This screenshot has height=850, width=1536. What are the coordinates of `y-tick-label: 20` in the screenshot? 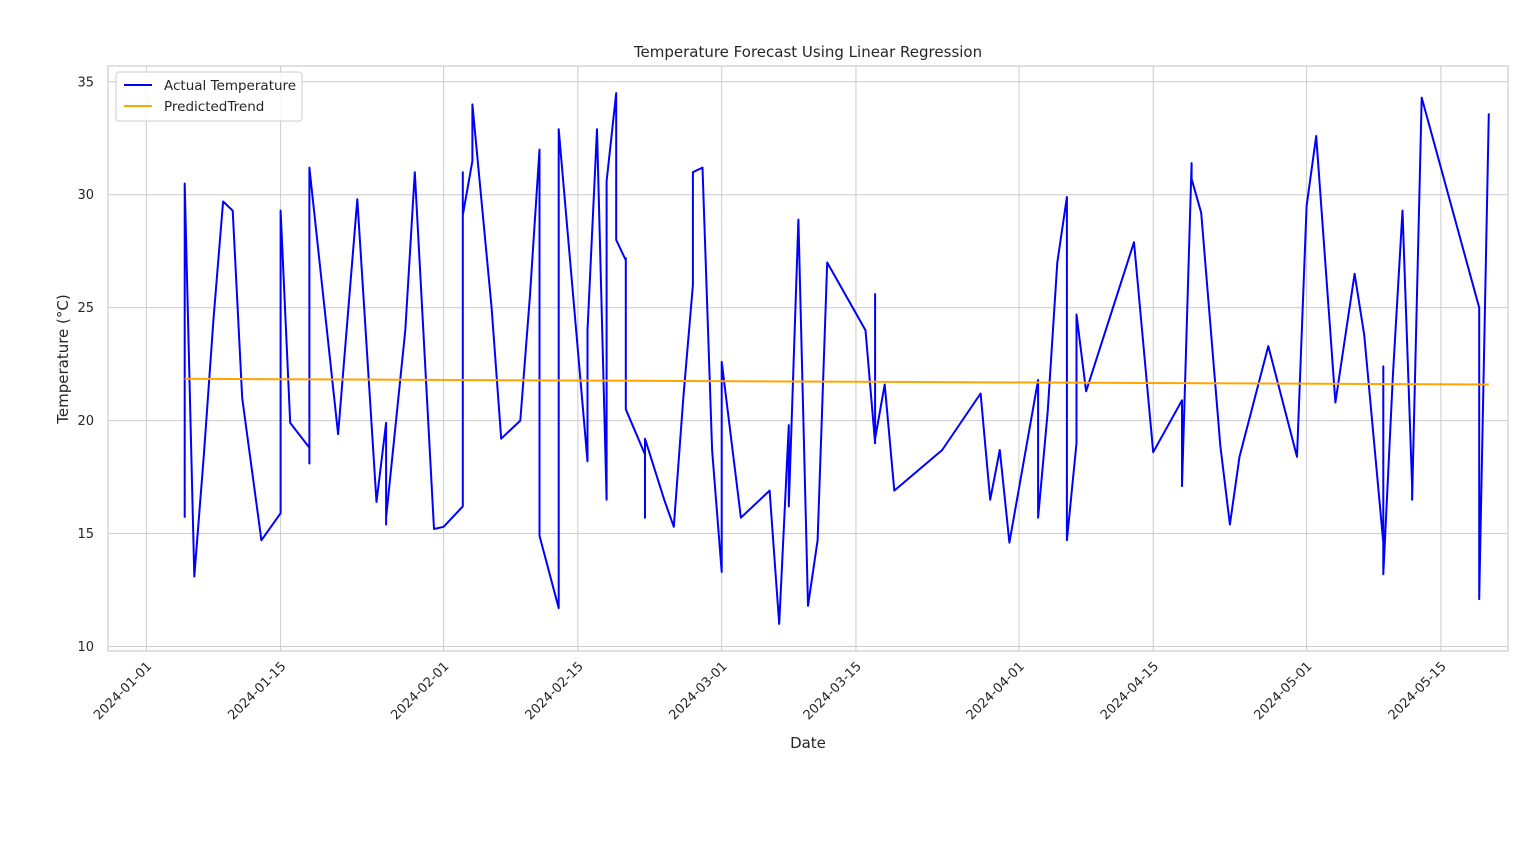 It's located at (85, 421).